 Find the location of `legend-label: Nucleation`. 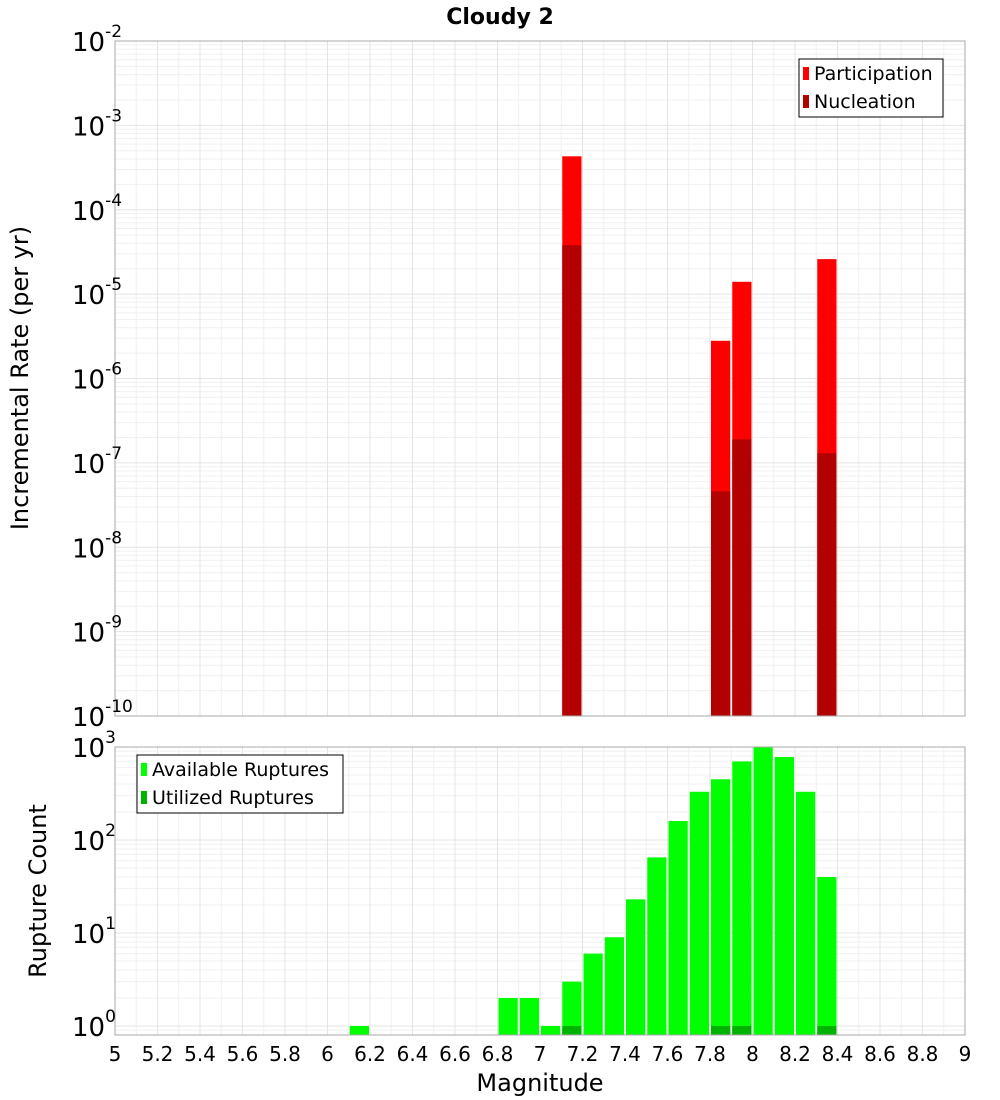

legend-label: Nucleation is located at coordinates (865, 102).